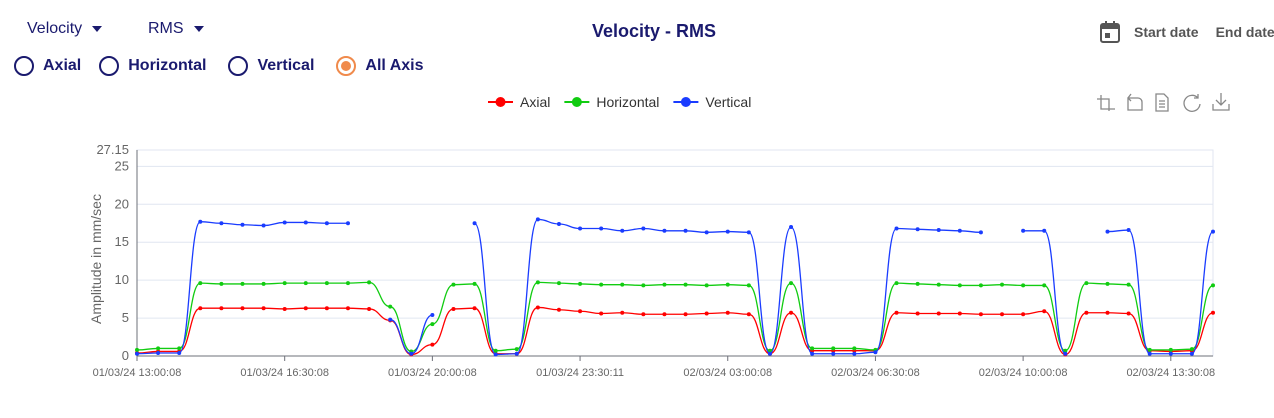 The image size is (1274, 418). What do you see at coordinates (654, 31) in the screenshot?
I see `chart-title: Velocity - RMS` at bounding box center [654, 31].